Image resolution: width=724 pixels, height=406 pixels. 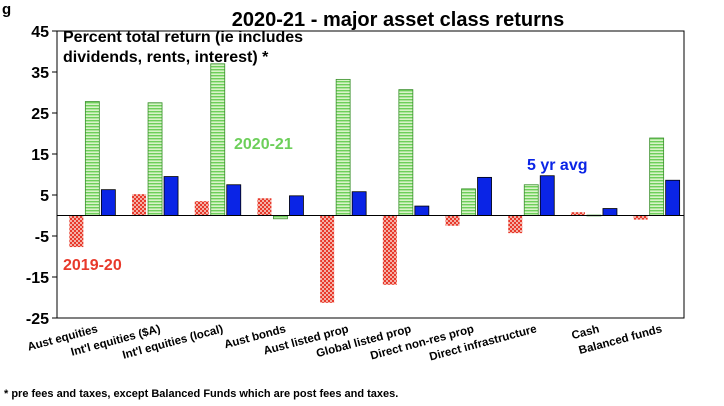 What do you see at coordinates (483, 343) in the screenshot?
I see `category-label: Direct infrastructure` at bounding box center [483, 343].